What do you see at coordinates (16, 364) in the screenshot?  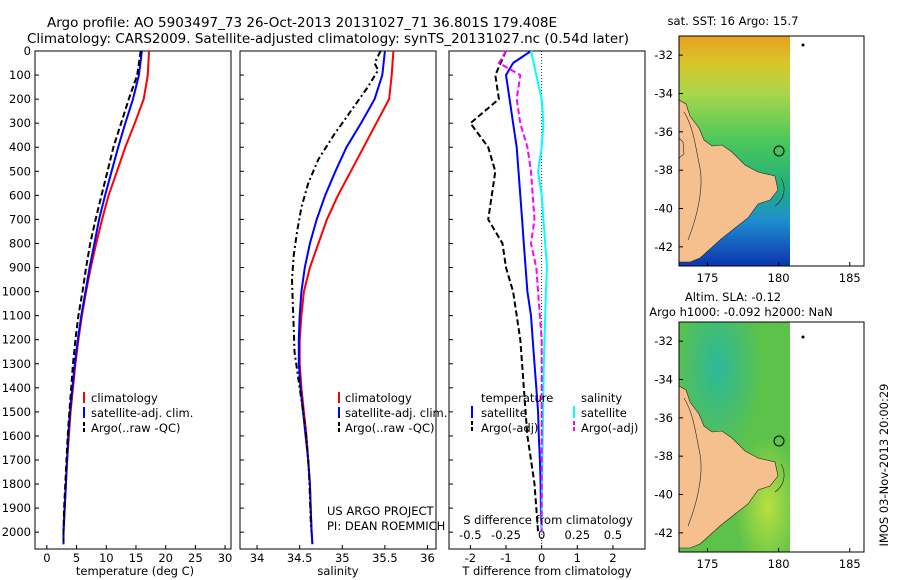 I see `y-tick-label: 1300` at bounding box center [16, 364].